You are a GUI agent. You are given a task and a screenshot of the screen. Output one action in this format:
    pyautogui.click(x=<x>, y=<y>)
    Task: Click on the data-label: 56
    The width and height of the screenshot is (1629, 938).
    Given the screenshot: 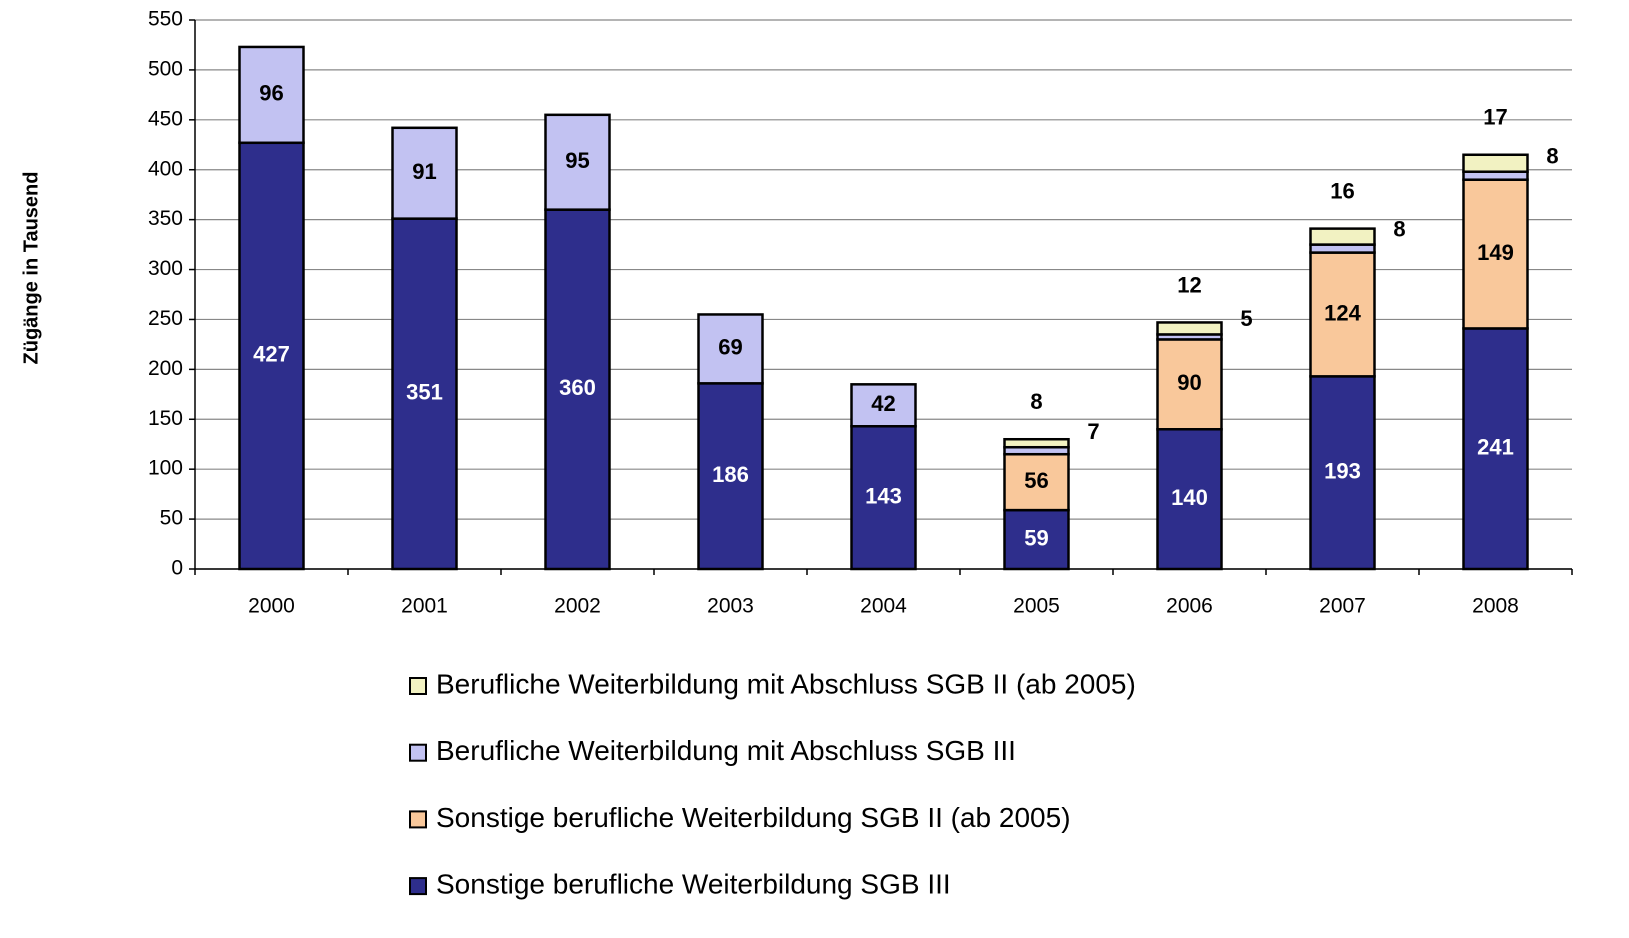 What is the action you would take?
    pyautogui.click(x=1036, y=480)
    